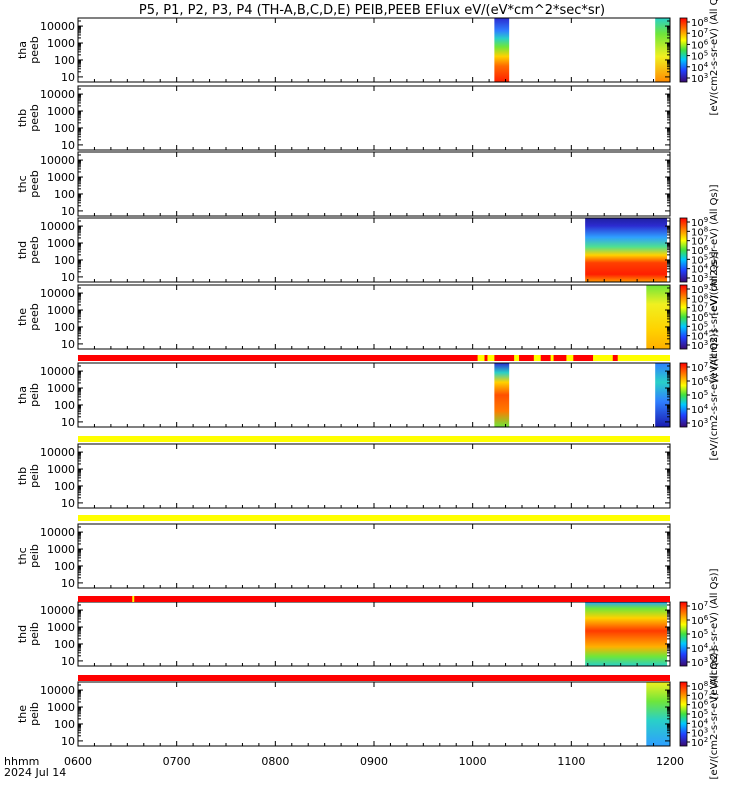  I want to click on x-tick-label: 0800, so click(275, 761).